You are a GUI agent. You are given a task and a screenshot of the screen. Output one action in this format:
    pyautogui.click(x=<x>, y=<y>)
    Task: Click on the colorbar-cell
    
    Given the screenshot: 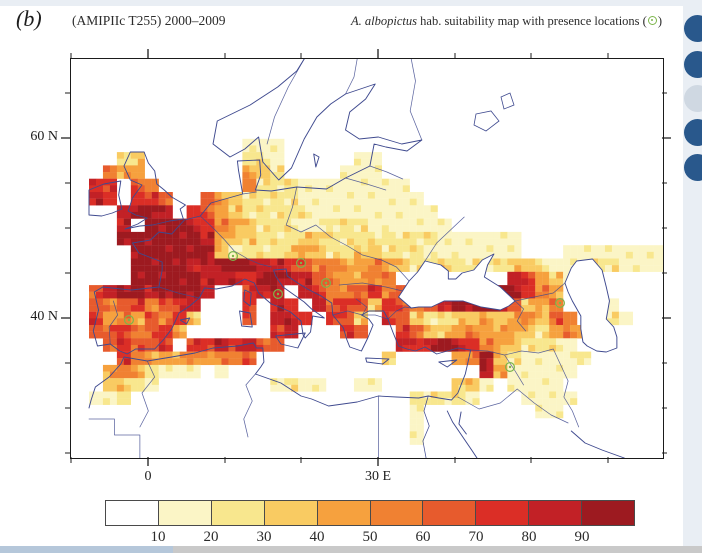 What is the action you would take?
    pyautogui.click(x=450, y=513)
    